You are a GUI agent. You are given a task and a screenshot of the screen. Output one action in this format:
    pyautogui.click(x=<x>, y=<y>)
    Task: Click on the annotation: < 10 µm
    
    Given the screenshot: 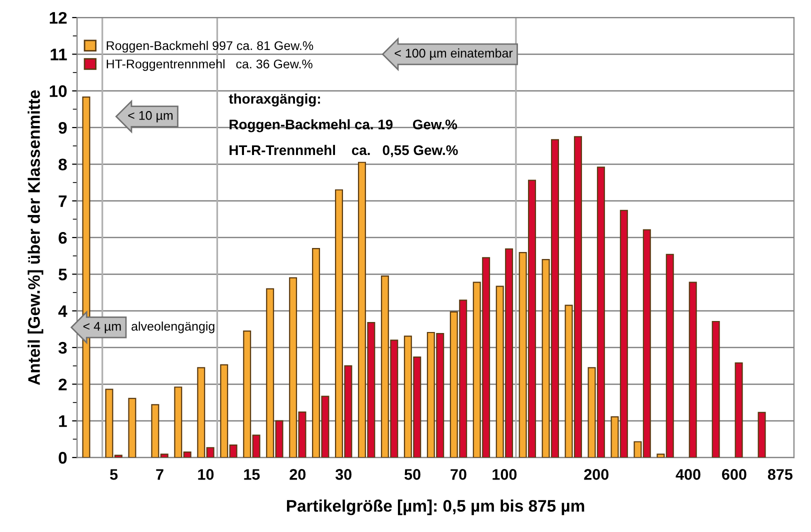 What is the action you would take?
    pyautogui.click(x=150, y=116)
    